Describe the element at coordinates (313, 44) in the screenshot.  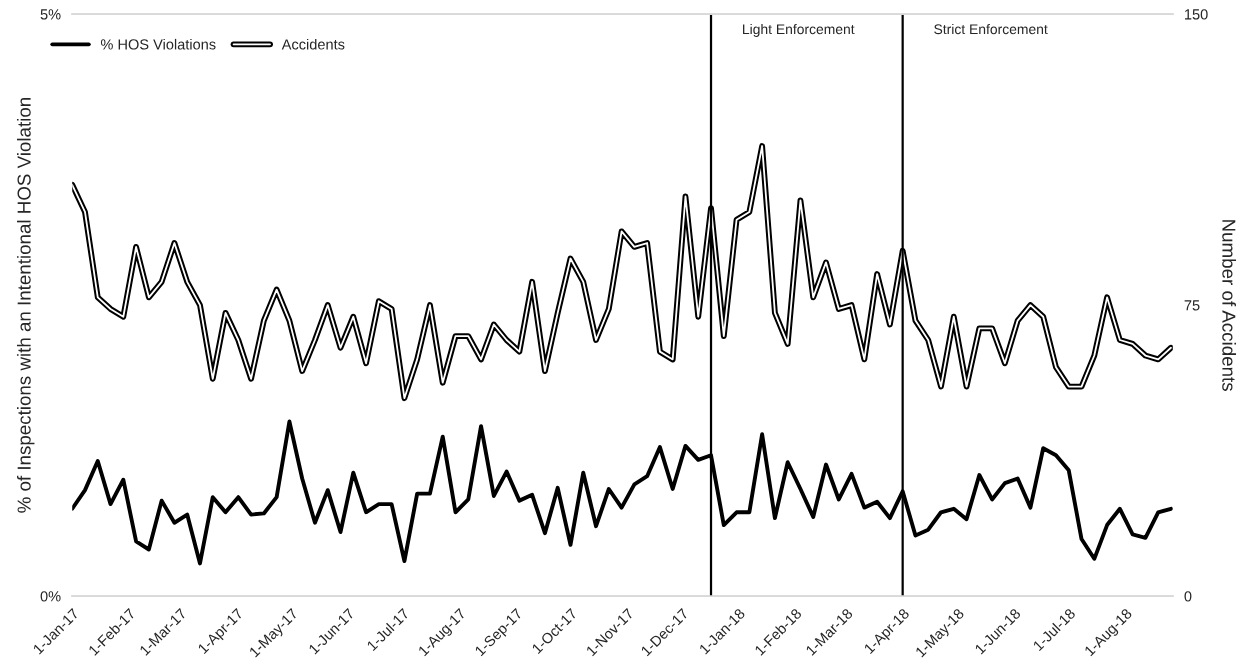
I see `legend-label: Accidents` at that location.